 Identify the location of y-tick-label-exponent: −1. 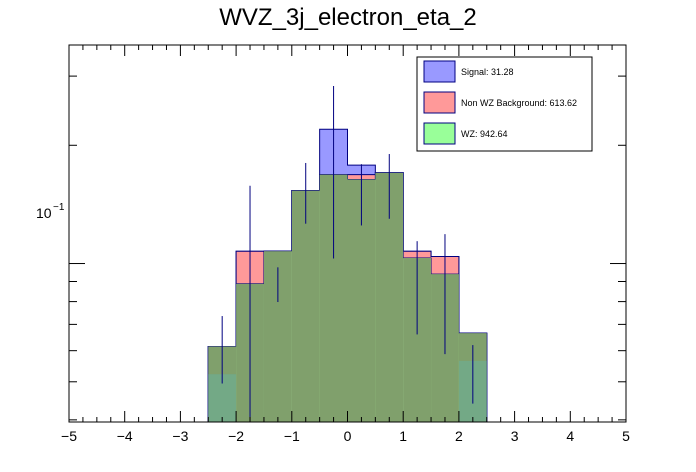
(59, 207).